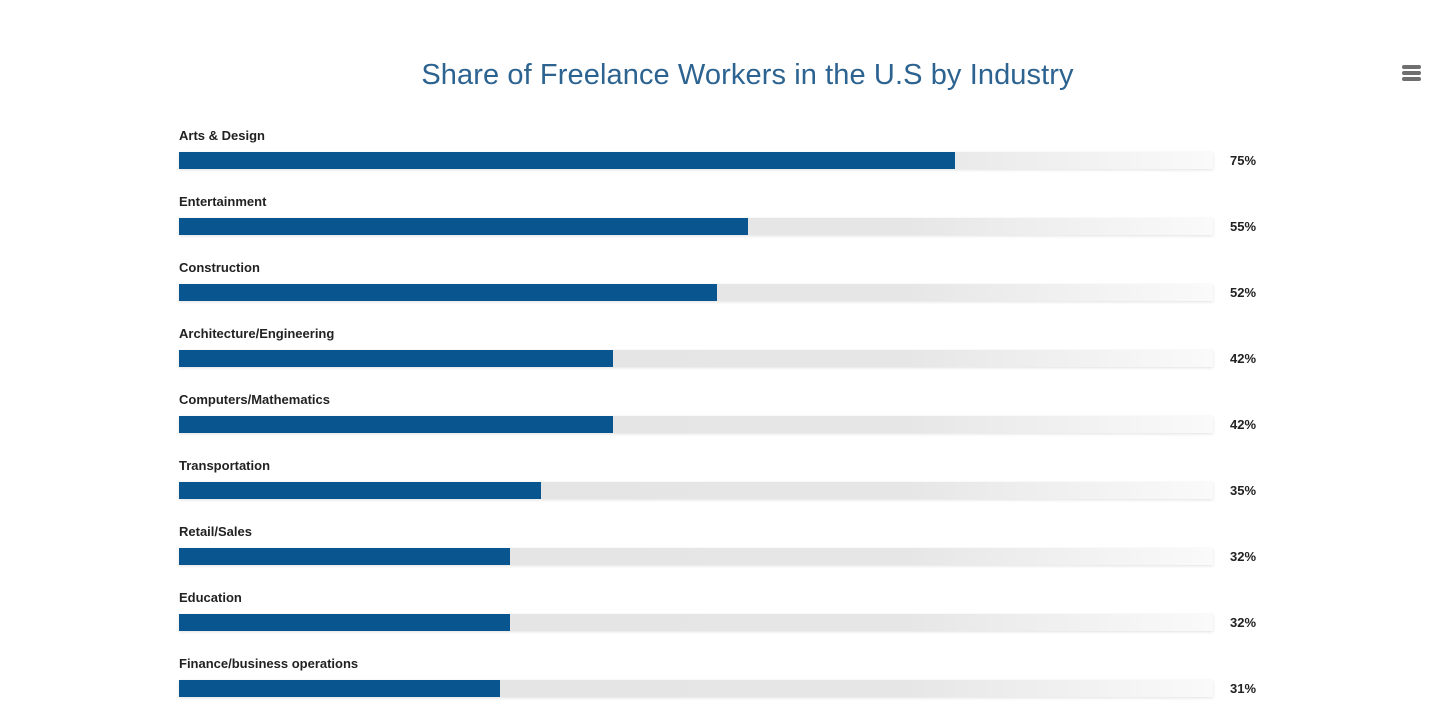 This screenshot has height=720, width=1440. I want to click on bar-row: Retail/Sales 32%, so click(729, 555).